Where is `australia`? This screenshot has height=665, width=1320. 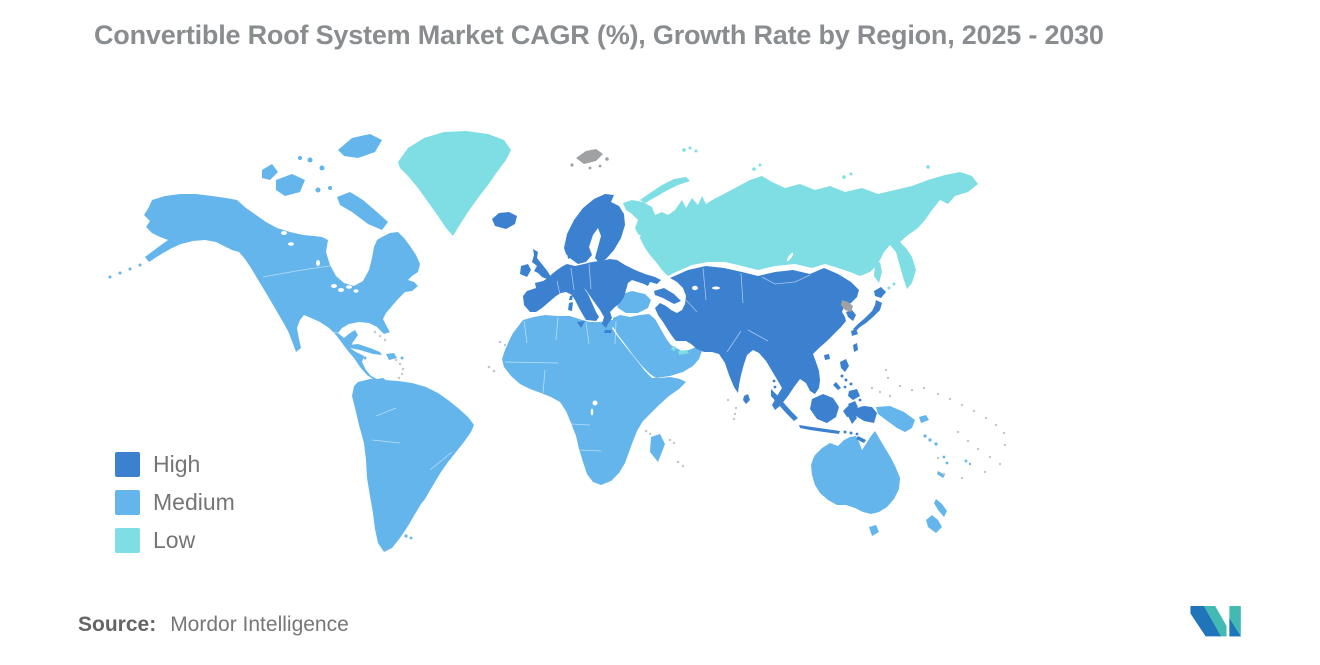 australia is located at coordinates (855, 472).